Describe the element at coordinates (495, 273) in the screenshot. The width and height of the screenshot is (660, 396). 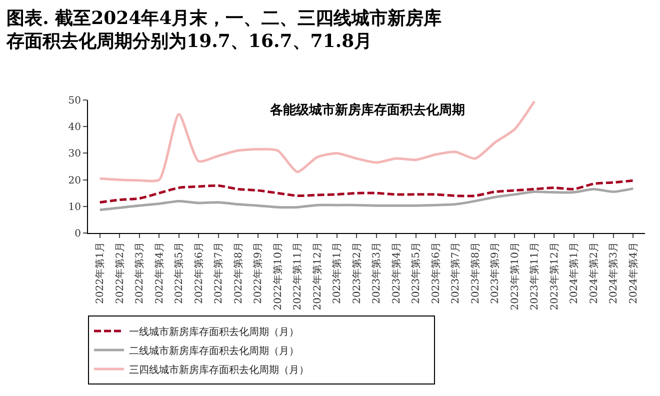
I see `x-tick-label: 2023年第9月` at that location.